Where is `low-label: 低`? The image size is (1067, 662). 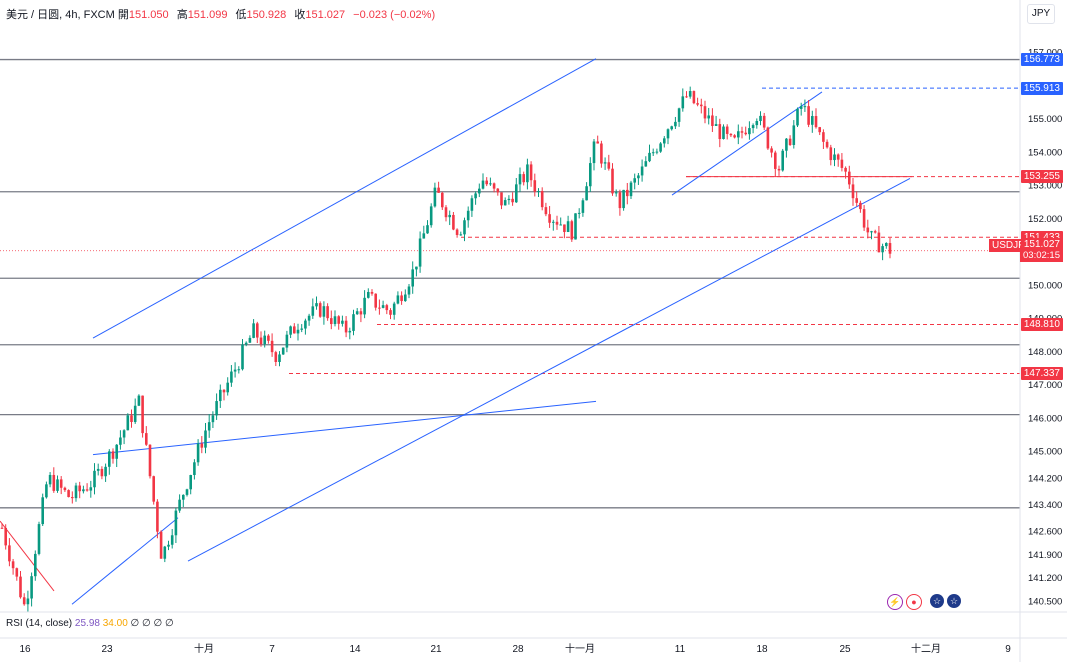
low-label: 低 is located at coordinates (241, 15).